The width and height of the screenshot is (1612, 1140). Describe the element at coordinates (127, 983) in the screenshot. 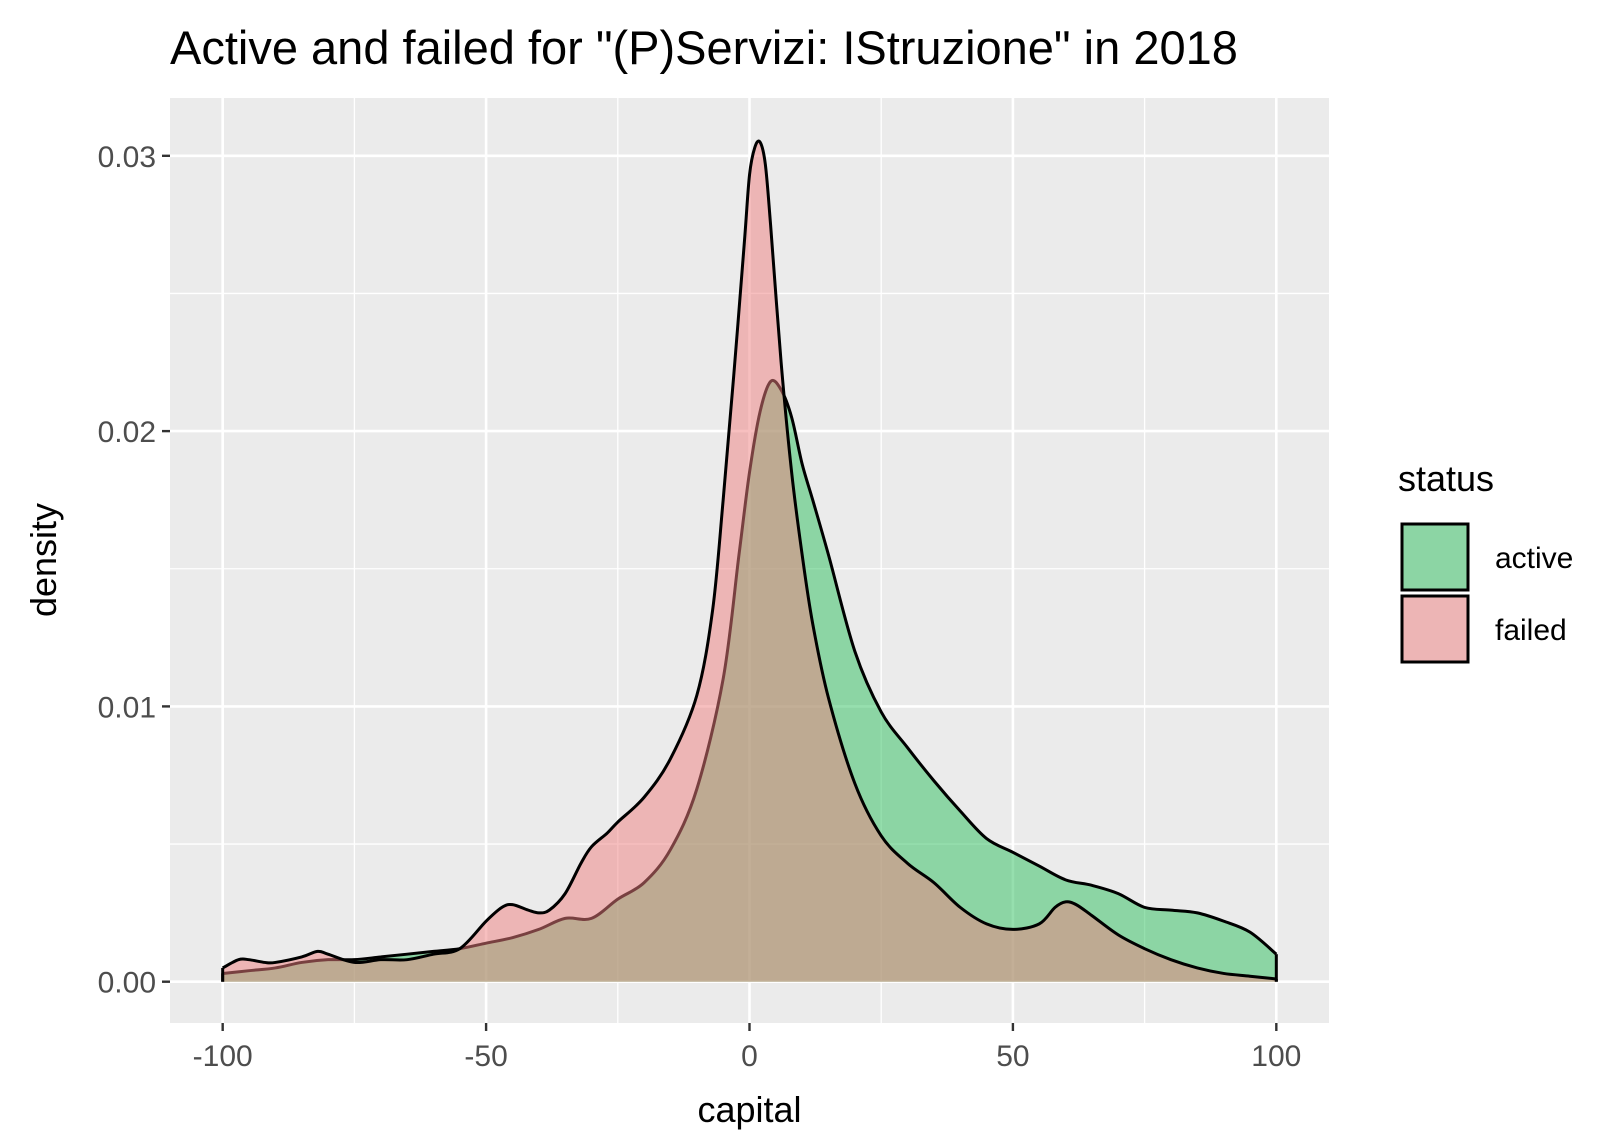

I see `y-tick-label: 0.00` at that location.